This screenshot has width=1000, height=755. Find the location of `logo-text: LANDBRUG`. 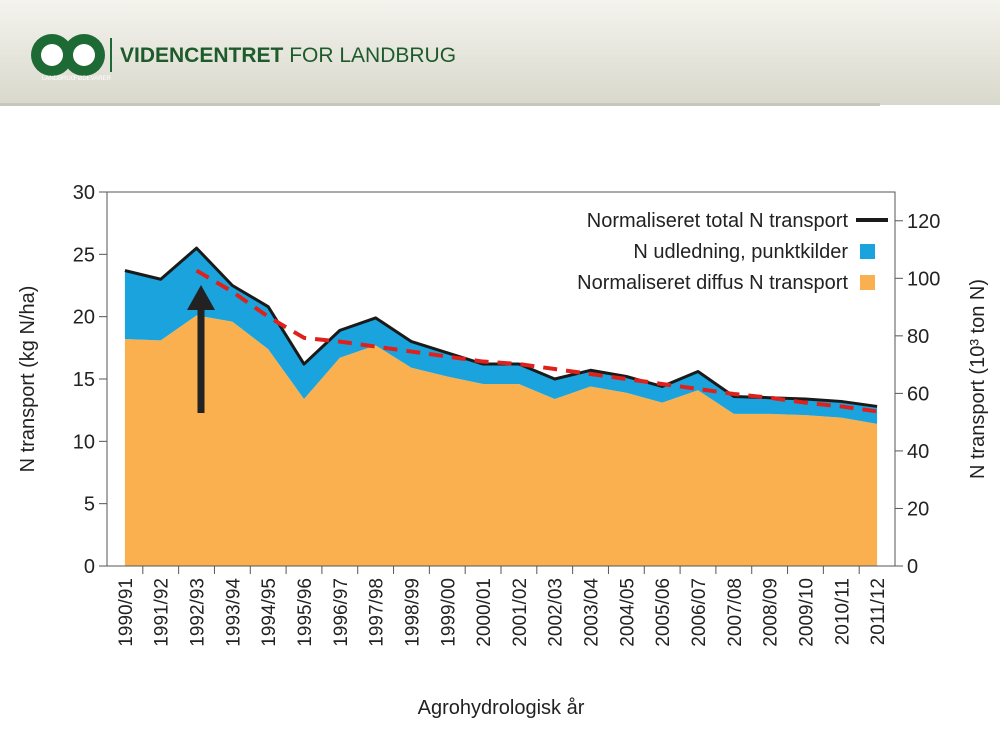

logo-text: LANDBRUG is located at coordinates (59, 79).